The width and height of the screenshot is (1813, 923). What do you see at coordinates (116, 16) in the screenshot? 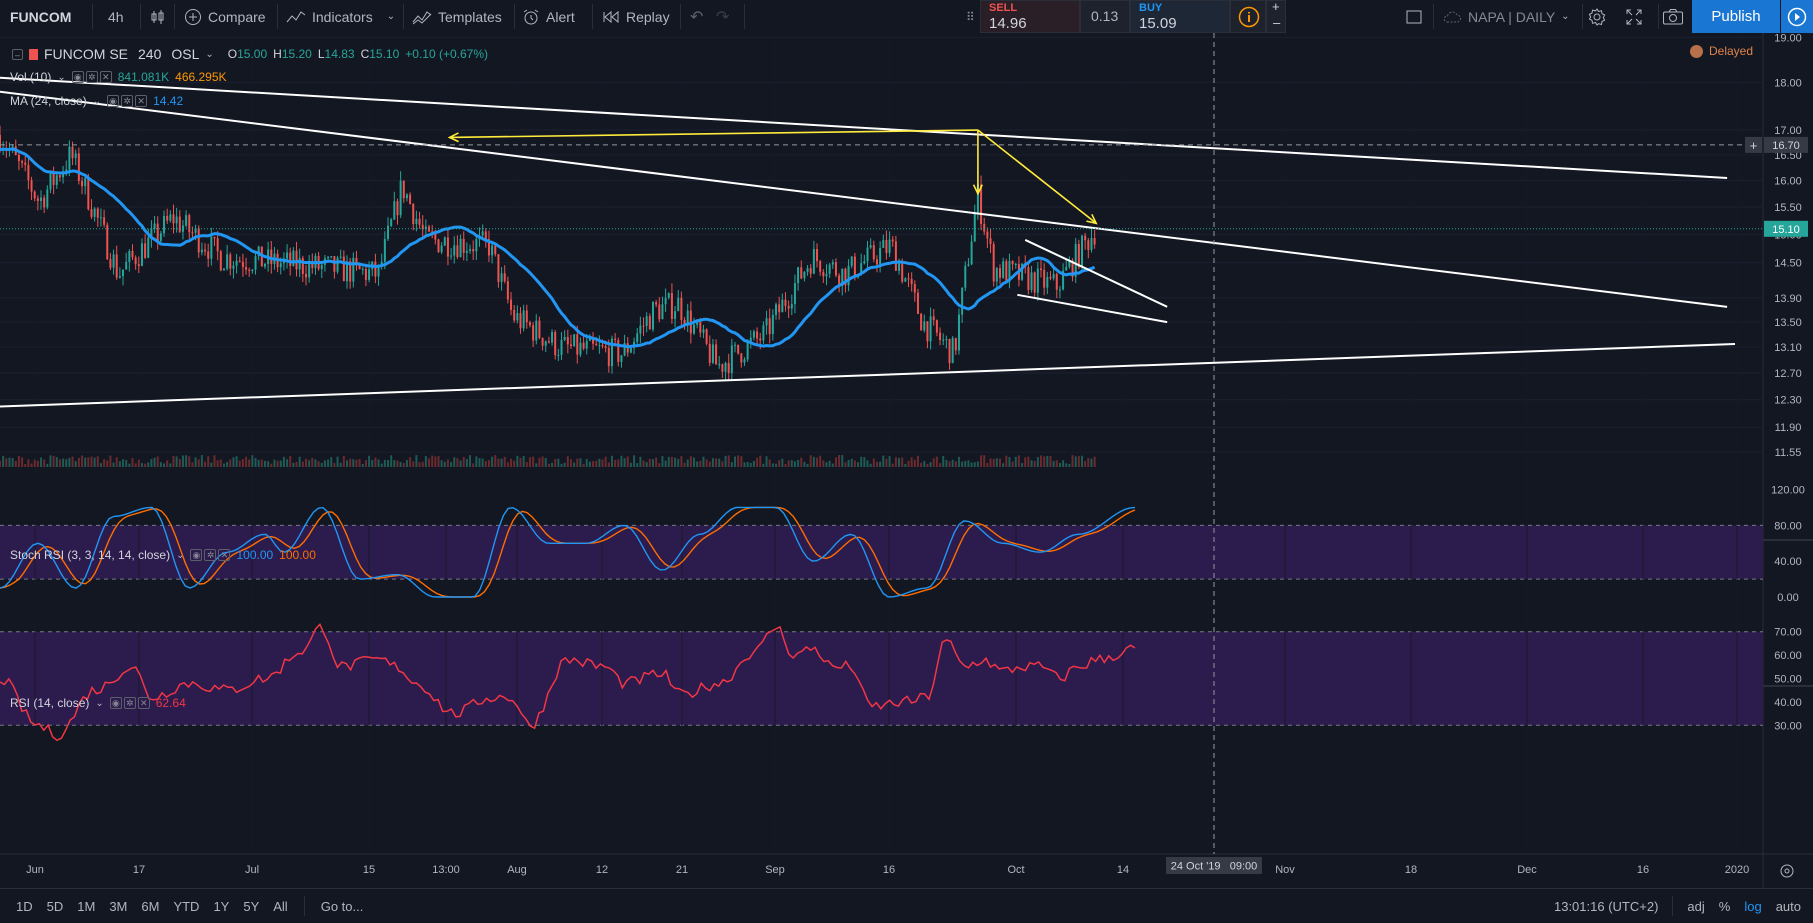
I see `interval-button: 4h` at bounding box center [116, 16].